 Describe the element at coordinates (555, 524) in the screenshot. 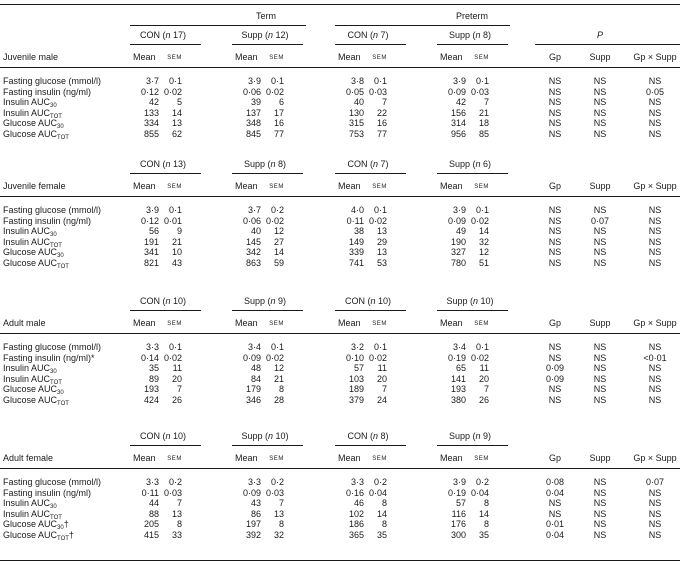

I see `p-cell: 0·01` at that location.